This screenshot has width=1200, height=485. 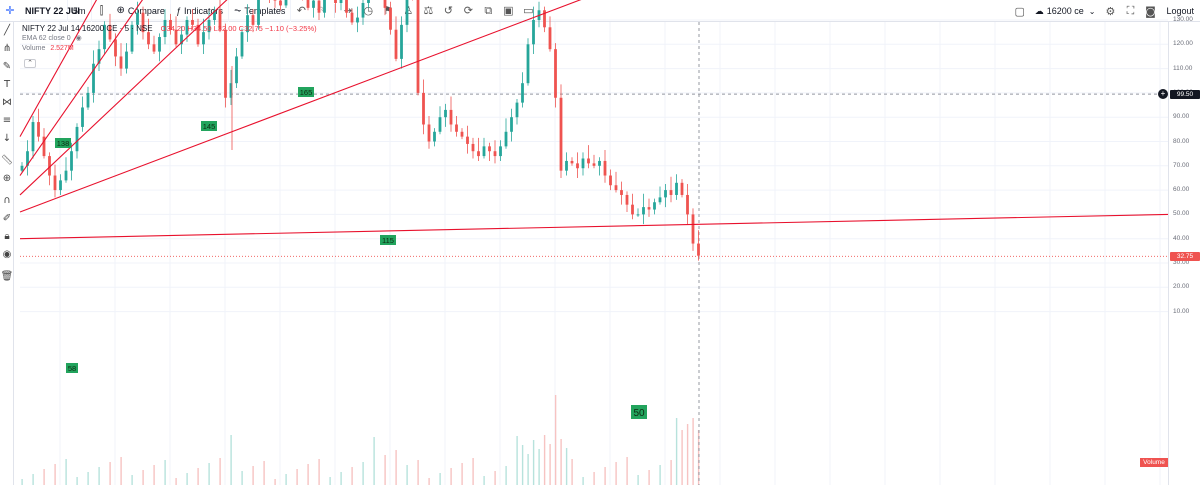 I want to click on popout-icon: ⧉, so click(x=488, y=10).